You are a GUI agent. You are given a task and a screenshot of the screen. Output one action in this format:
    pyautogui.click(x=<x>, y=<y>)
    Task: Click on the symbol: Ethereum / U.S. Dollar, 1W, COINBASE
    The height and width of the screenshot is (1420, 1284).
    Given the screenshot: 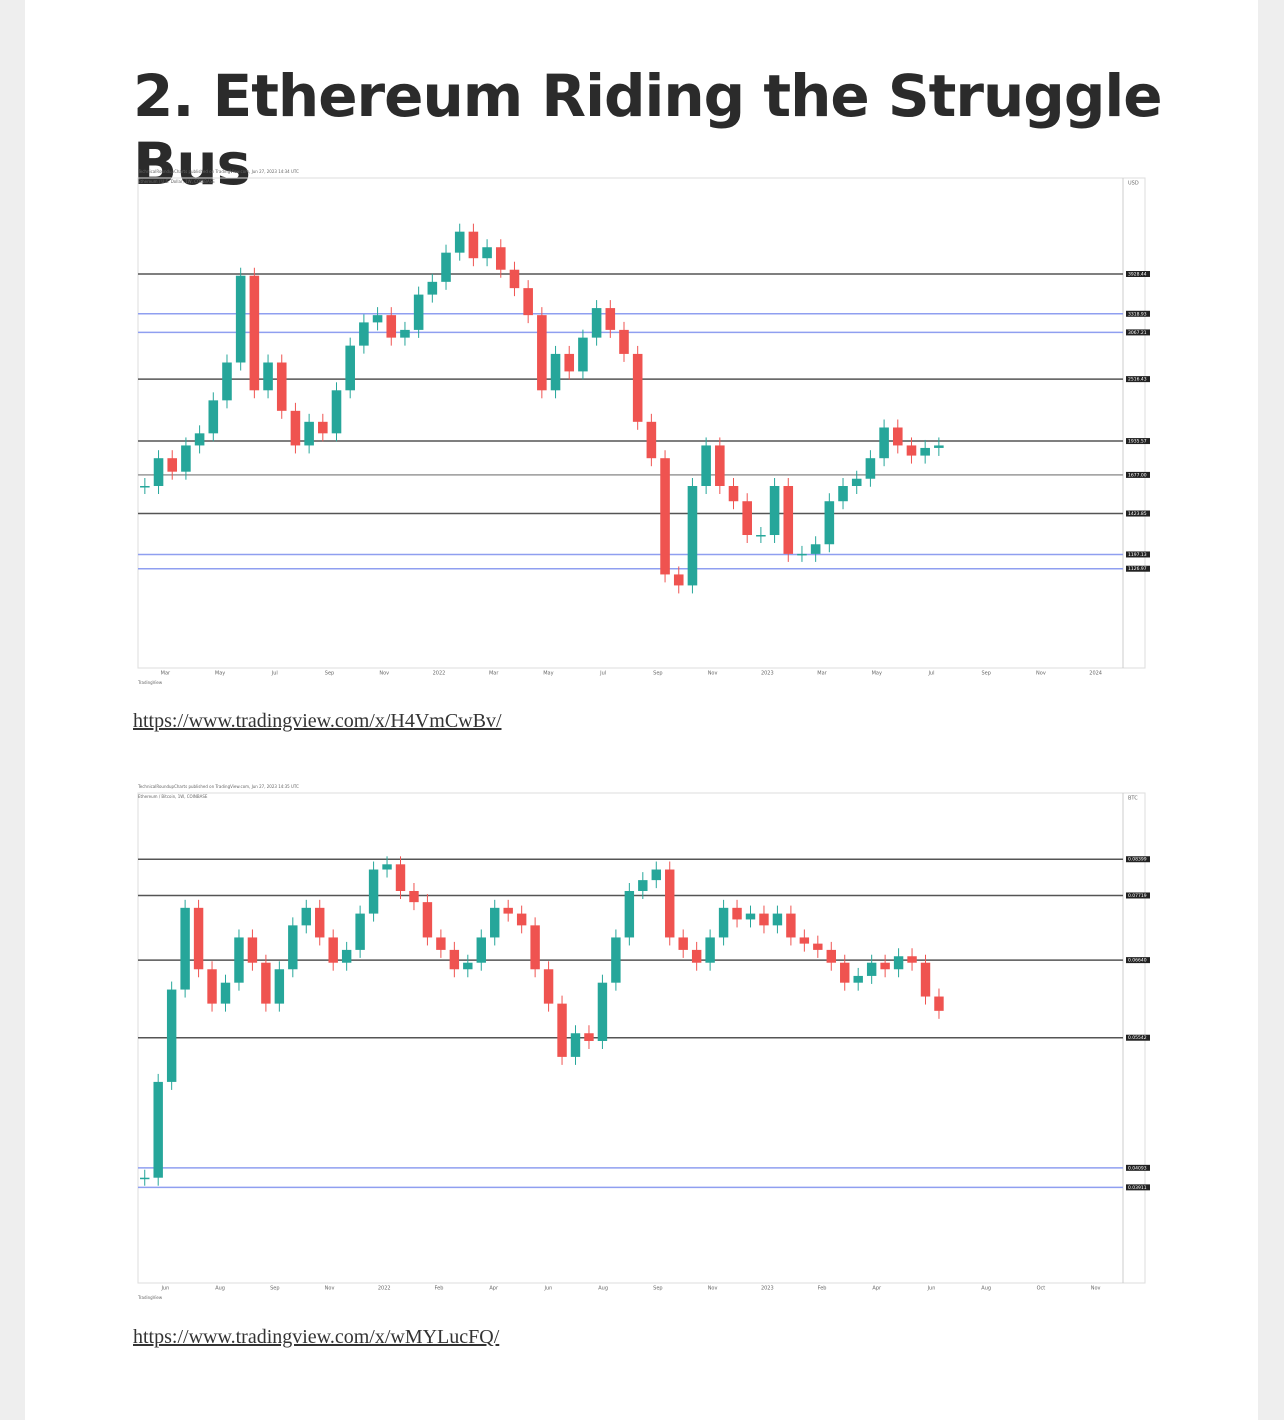 What is the action you would take?
    pyautogui.click(x=176, y=181)
    